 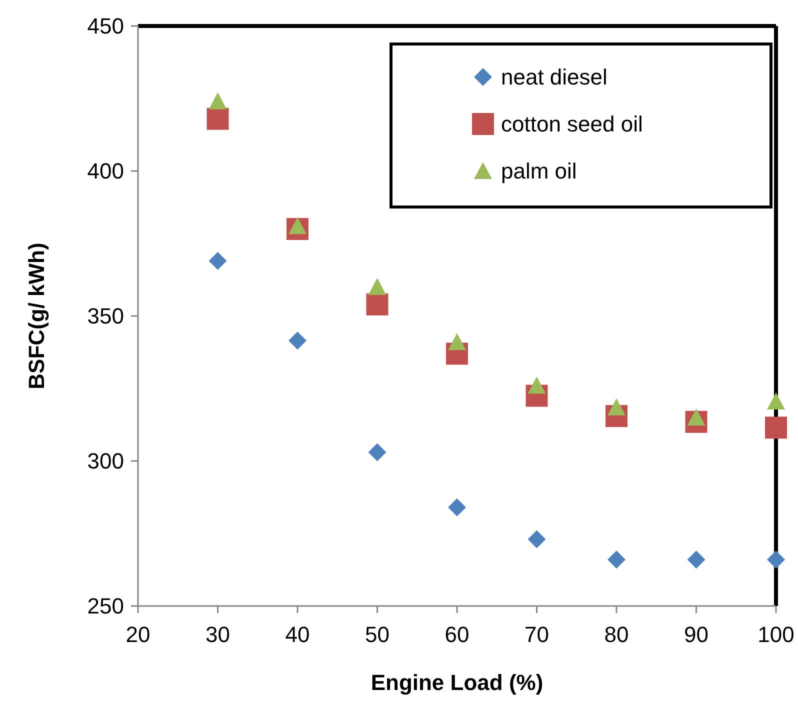 What do you see at coordinates (105, 606) in the screenshot?
I see `y-tick-label: 250` at bounding box center [105, 606].